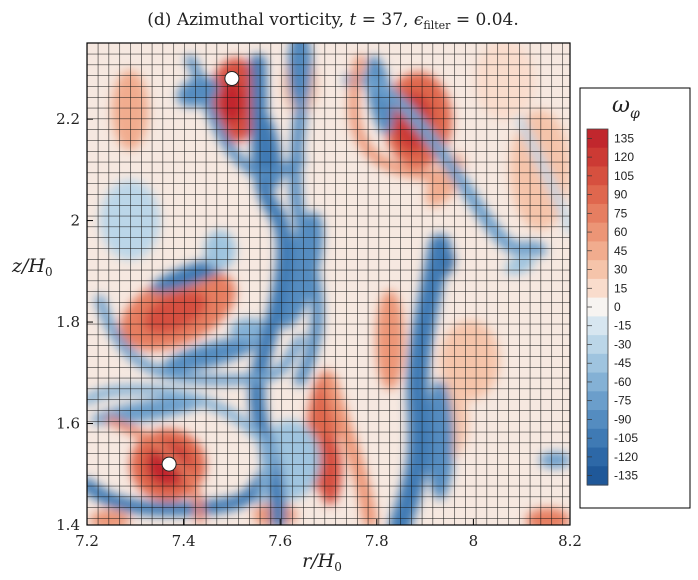 The width and height of the screenshot is (698, 580). What do you see at coordinates (322, 562) in the screenshot?
I see `x-axis-label: r/H0` at bounding box center [322, 562].